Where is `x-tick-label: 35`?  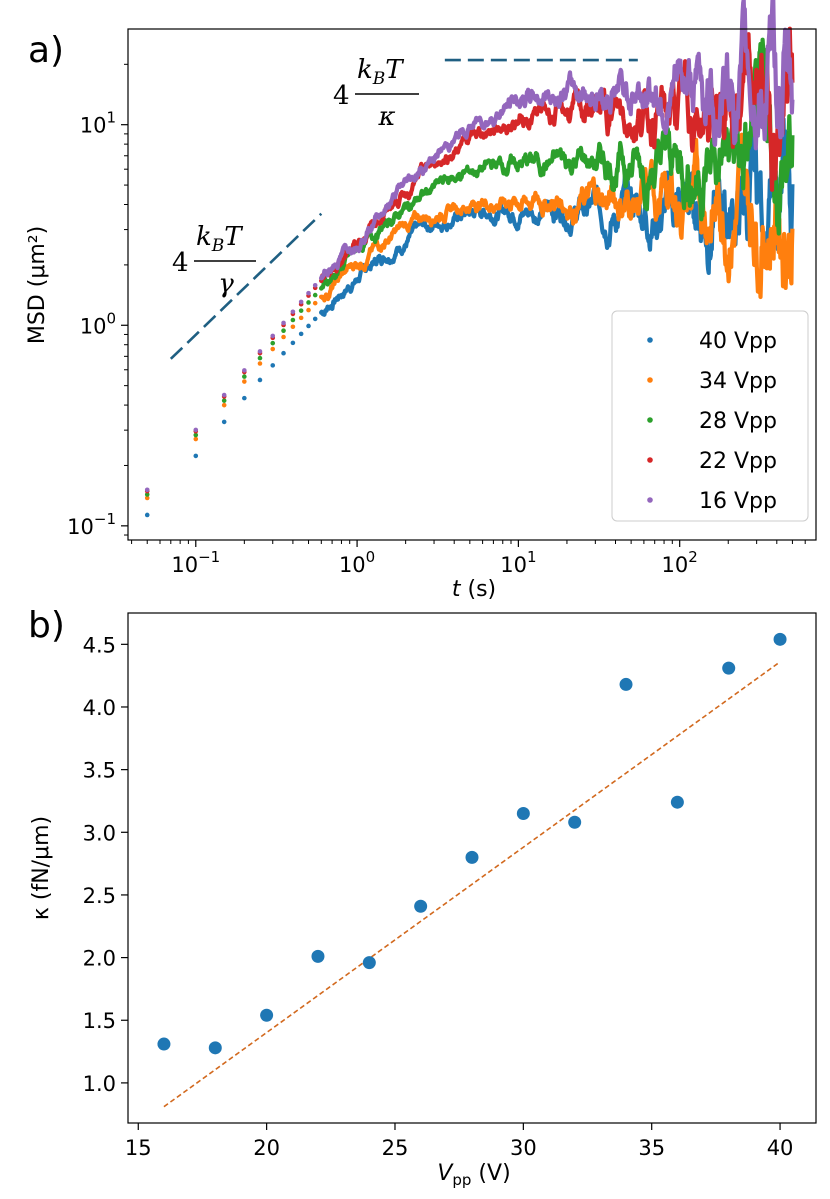
x-tick-label: 35 is located at coordinates (651, 1148).